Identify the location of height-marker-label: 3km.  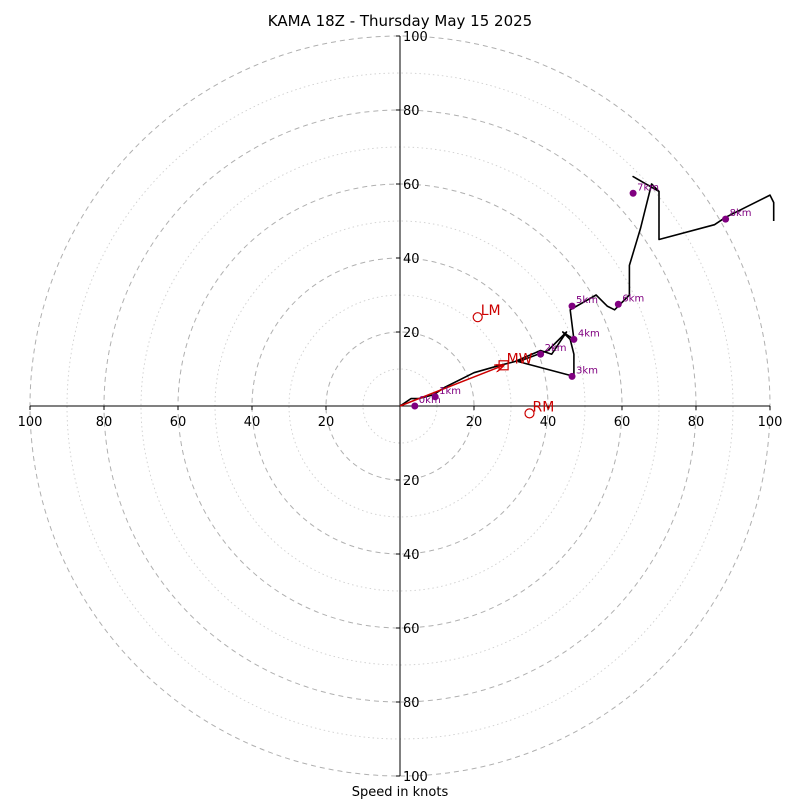
(587, 370).